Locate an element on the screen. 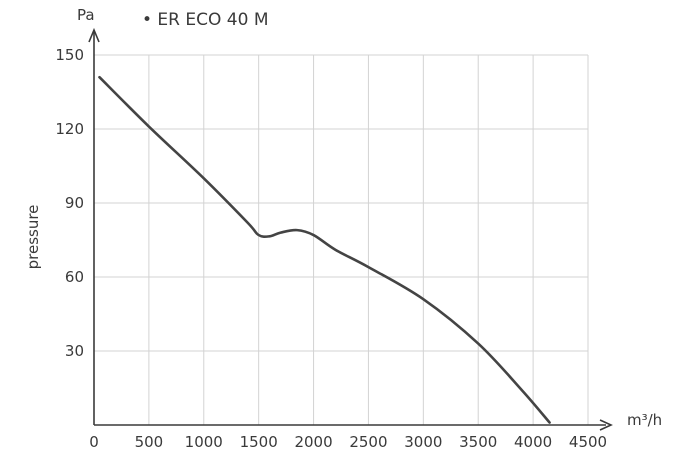 Image resolution: width=700 pixels, height=457 pixels. x-tick-label-4500: 4500 is located at coordinates (588, 442).